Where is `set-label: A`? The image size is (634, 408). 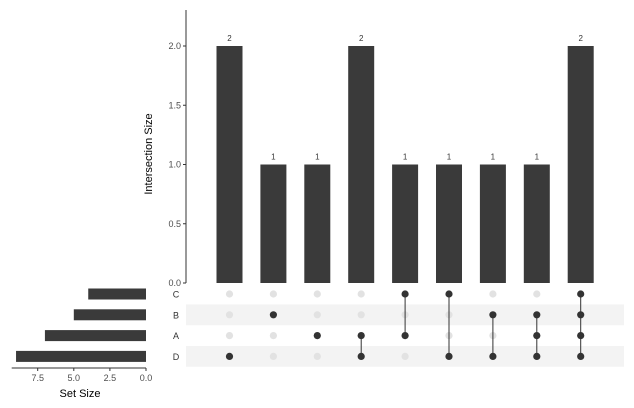 set-label: A is located at coordinates (176, 336).